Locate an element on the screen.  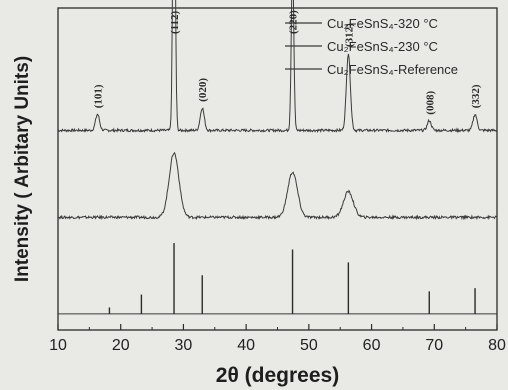
x-tick-label-3: 40 is located at coordinates (246, 345).